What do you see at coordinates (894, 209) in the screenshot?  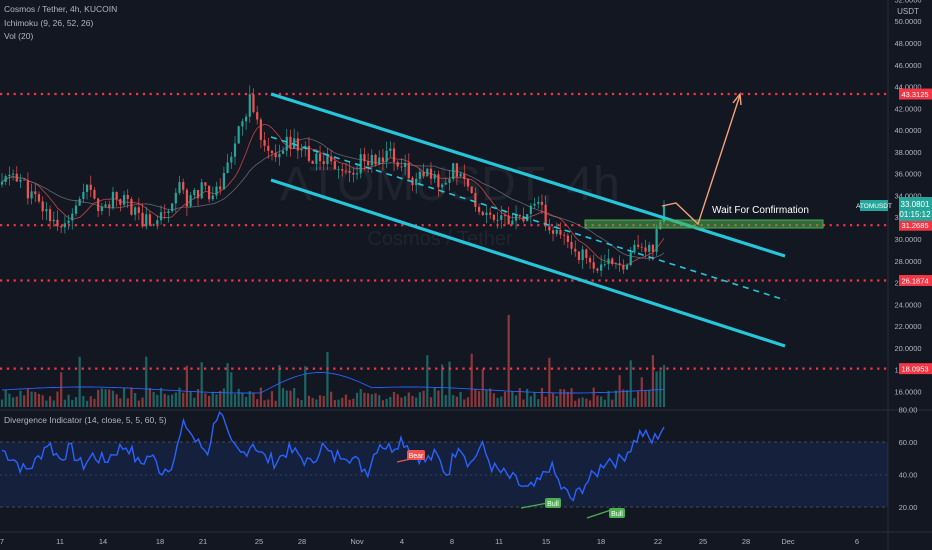 I see `current-price-tag: ATOMUSDT 33.0801 01:15:12` at bounding box center [894, 209].